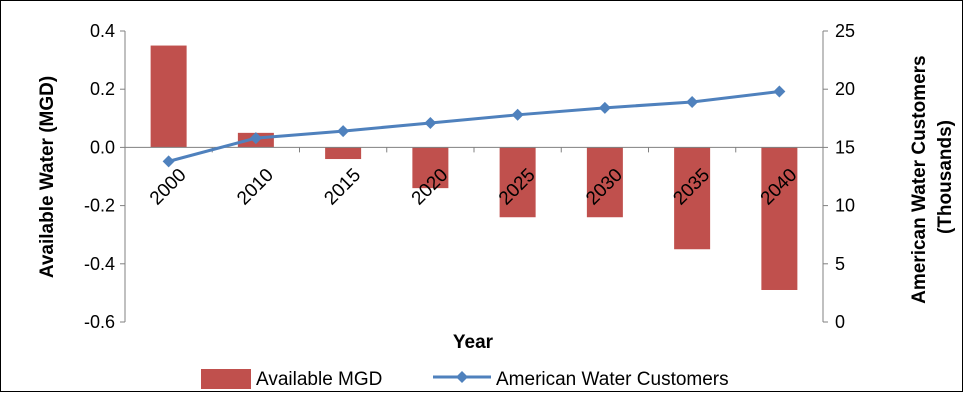  What do you see at coordinates (99, 322) in the screenshot?
I see `left-tick-label: -0.6` at bounding box center [99, 322].